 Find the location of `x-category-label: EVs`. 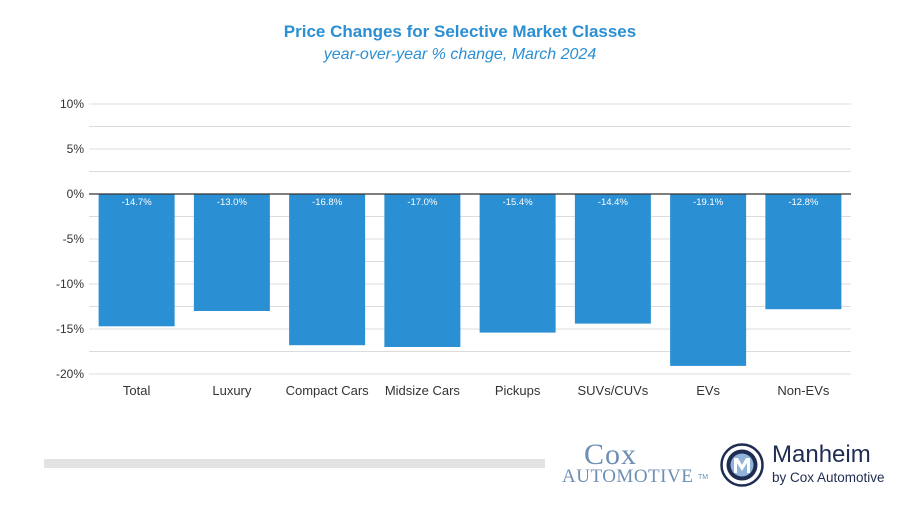

x-category-label: EVs is located at coordinates (708, 390).